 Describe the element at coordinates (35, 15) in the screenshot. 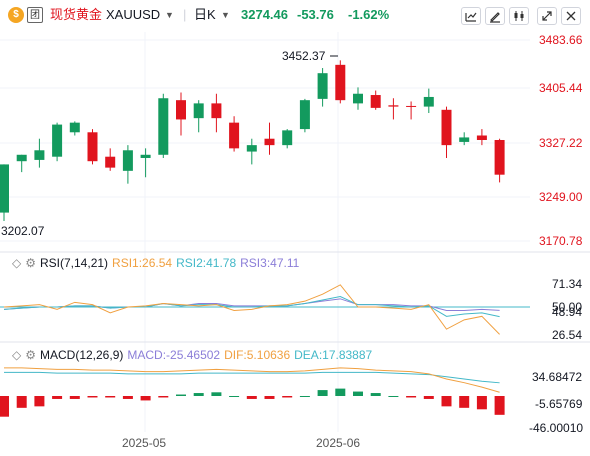

I see `logo-text-icon: 团` at that location.